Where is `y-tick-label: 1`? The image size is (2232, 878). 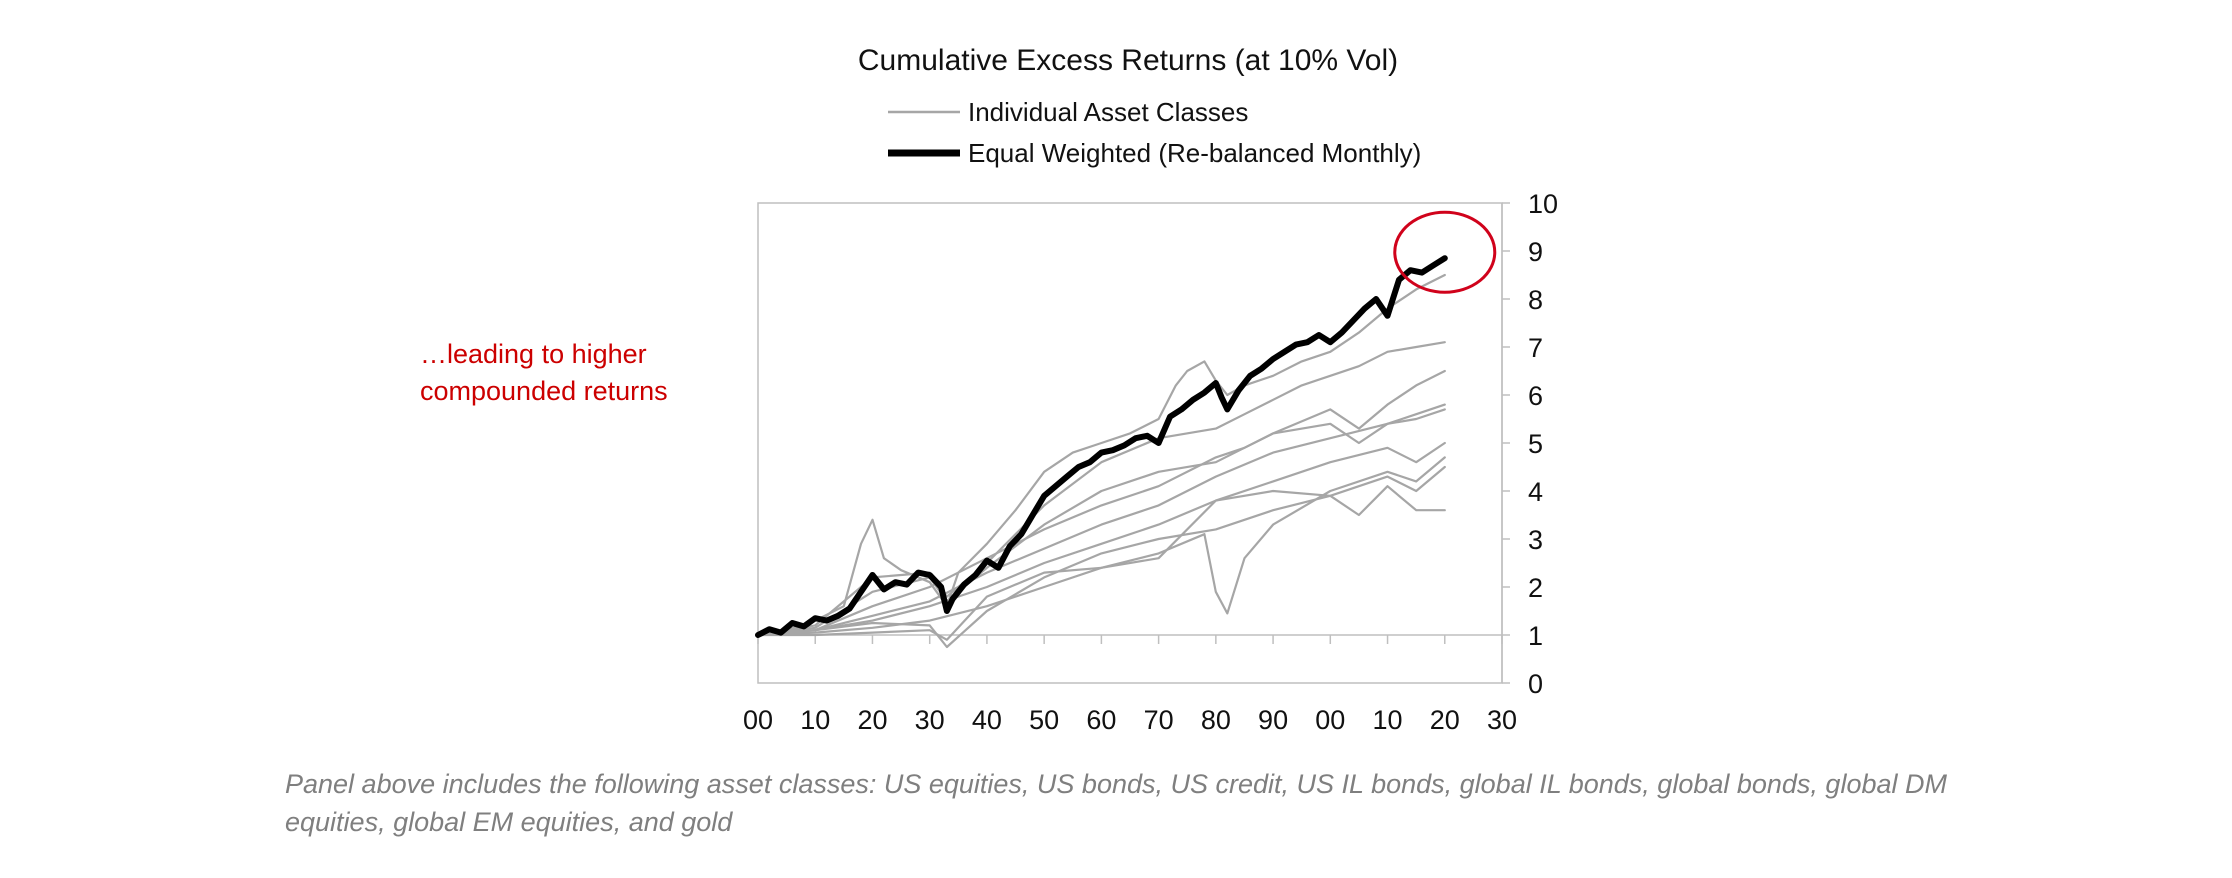
y-tick-label: 1 is located at coordinates (1535, 636).